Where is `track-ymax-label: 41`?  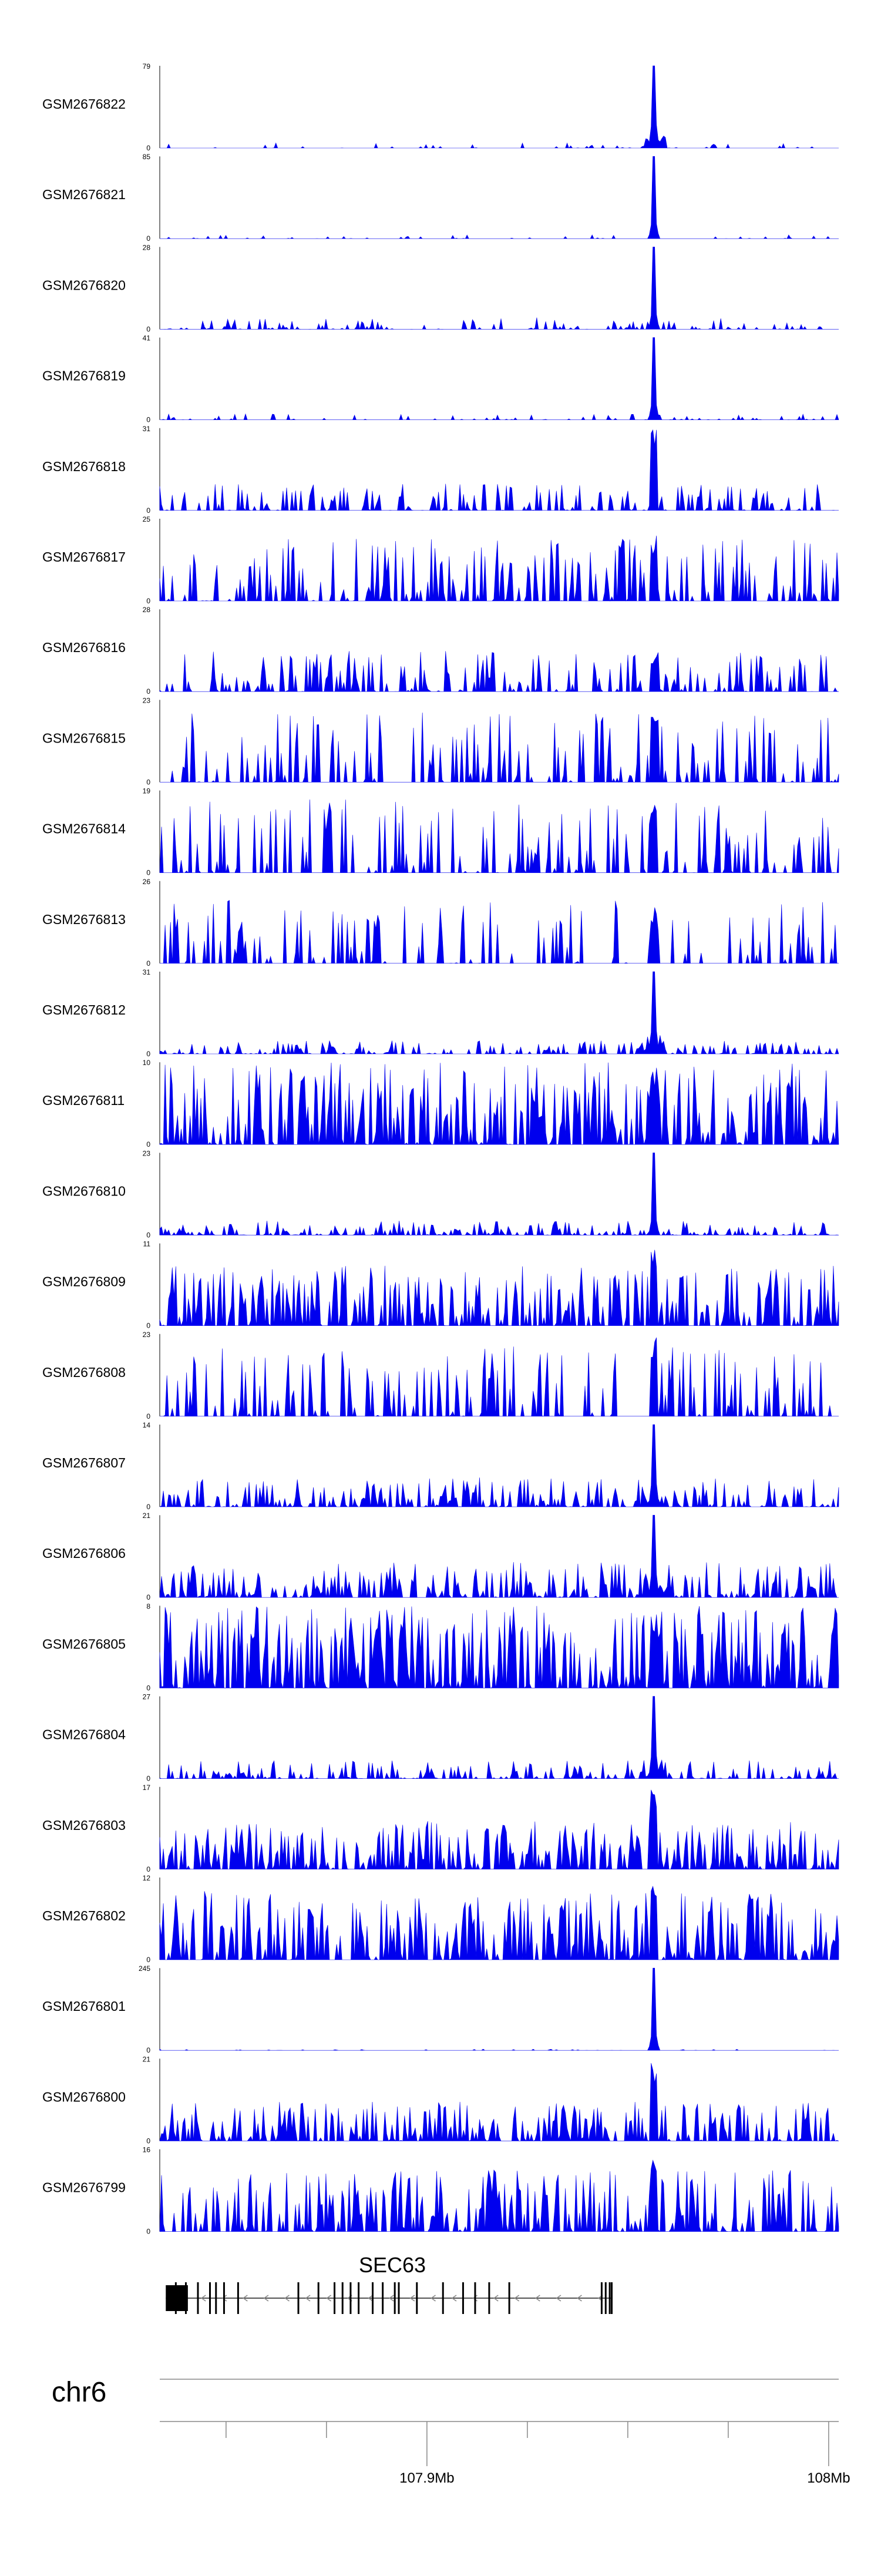
track-ymax-label: 41 is located at coordinates (147, 338).